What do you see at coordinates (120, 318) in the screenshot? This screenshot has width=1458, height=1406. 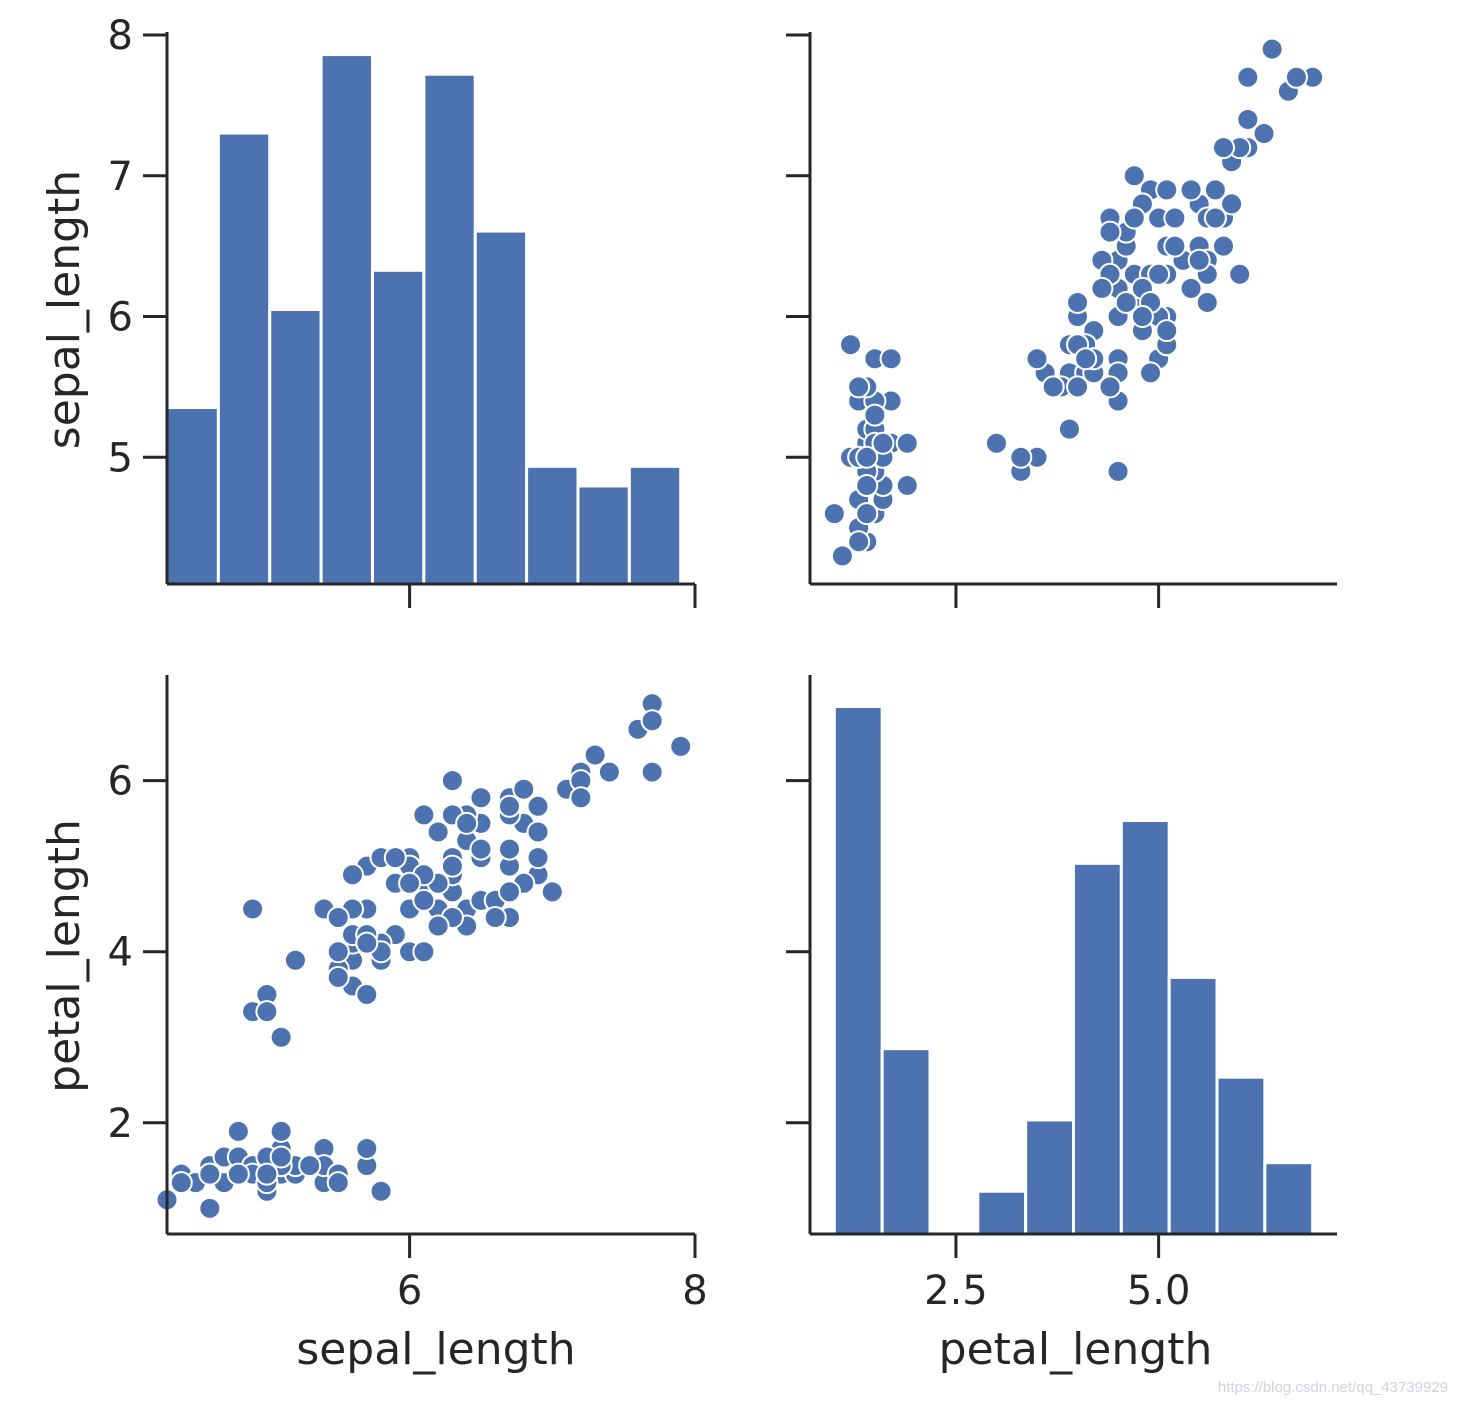 I see `y-tick-label: 6` at bounding box center [120, 318].